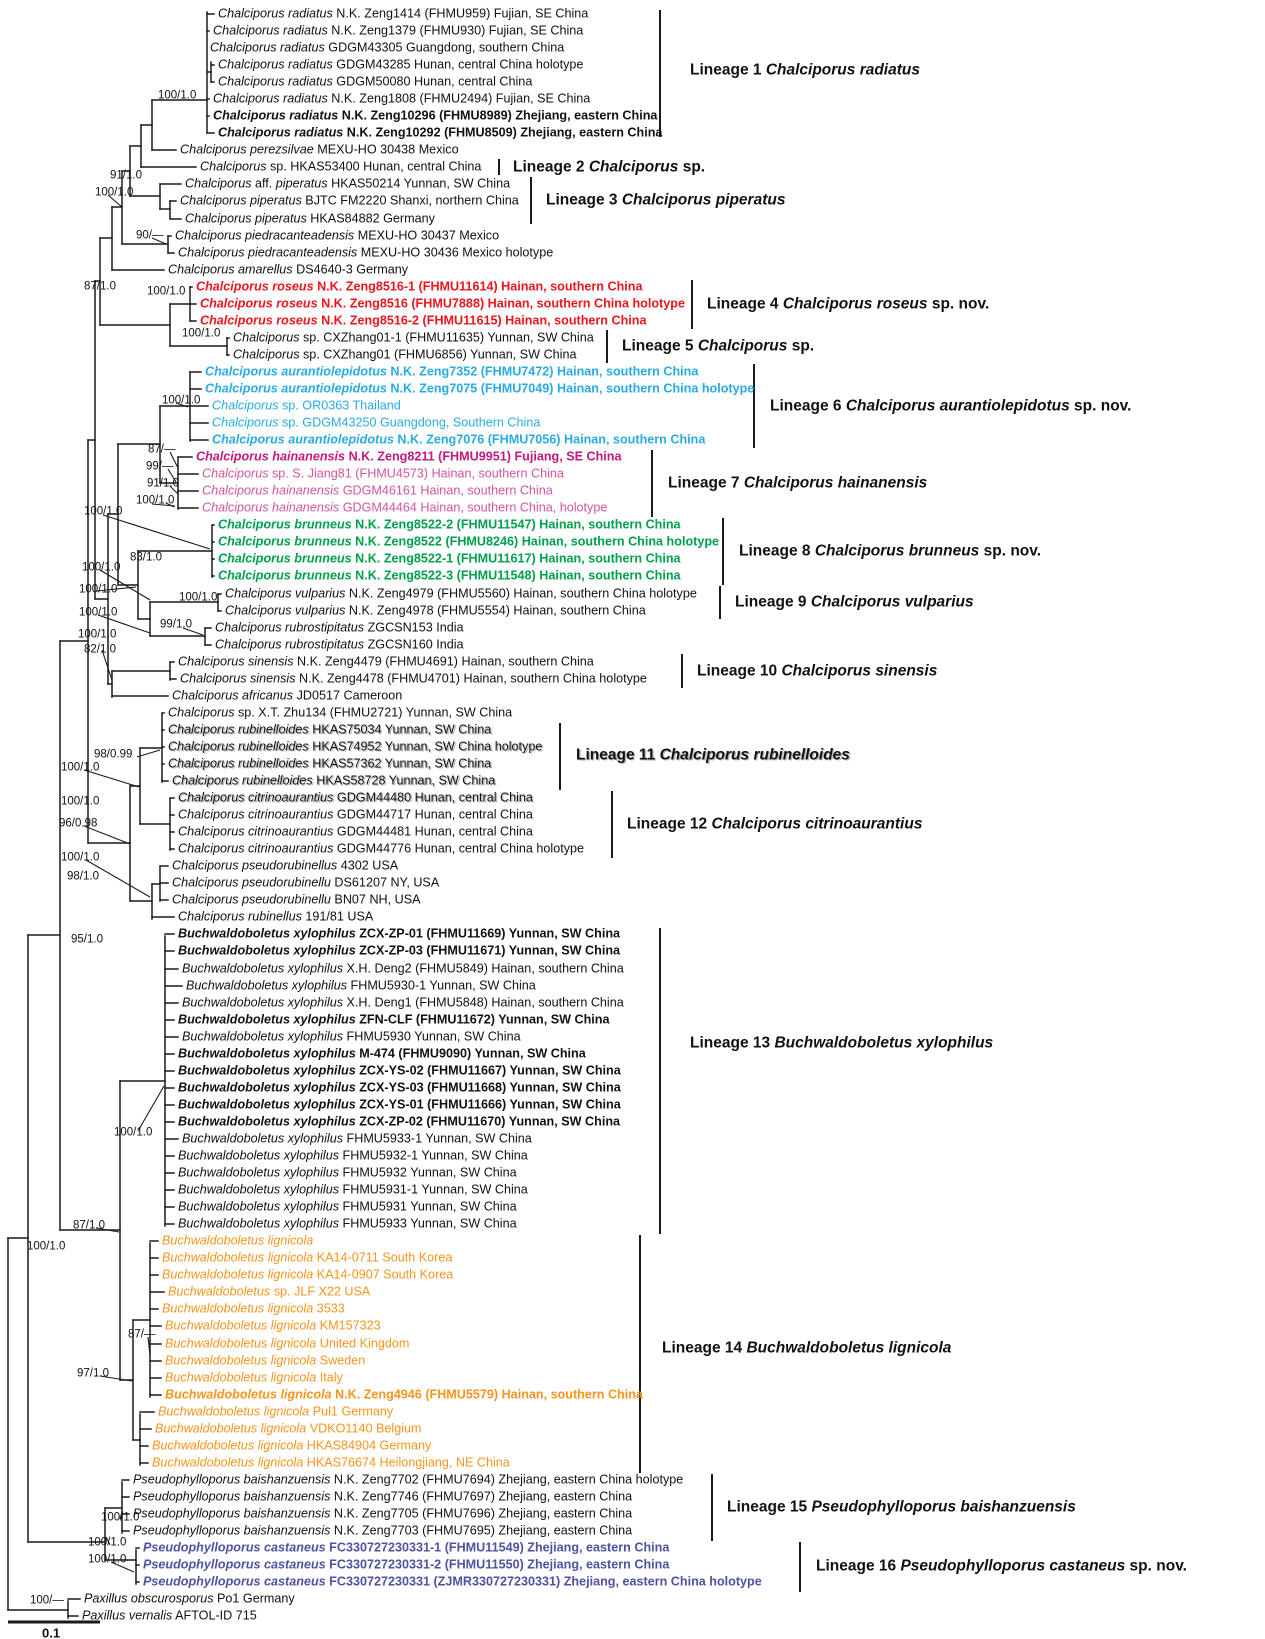 Image resolution: width=1265 pixels, height=1639 pixels. Describe the element at coordinates (160, 466) in the screenshot. I see `support-value: 99/—` at that location.